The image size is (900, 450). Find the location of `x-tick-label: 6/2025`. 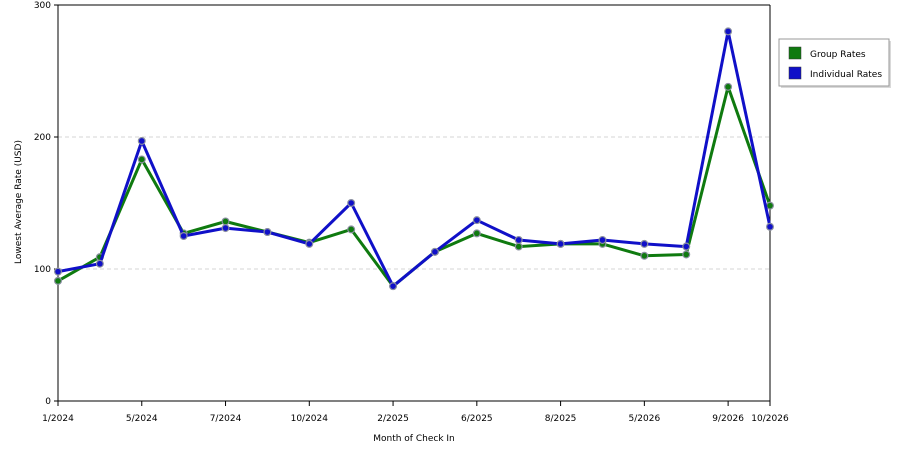

x-tick-label: 6/2025 is located at coordinates (477, 419).